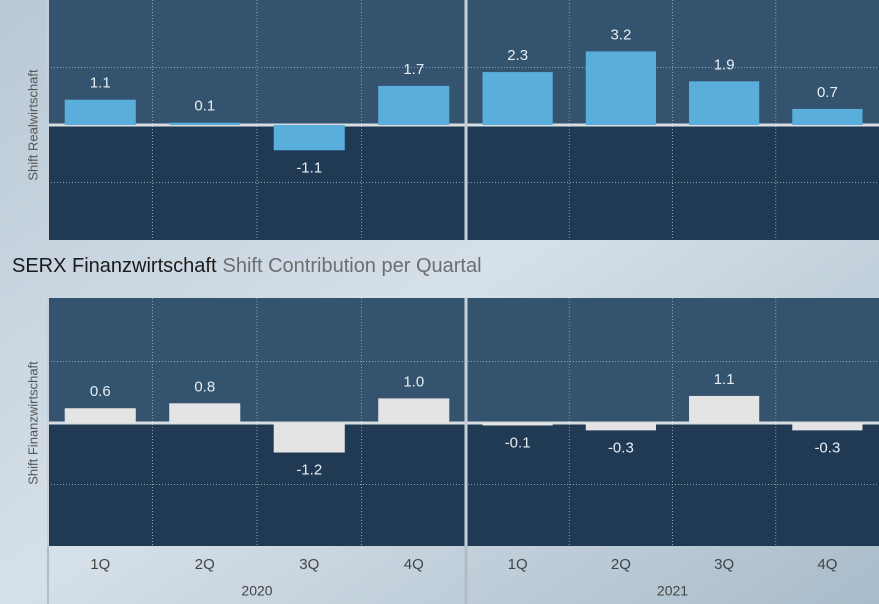 This screenshot has width=879, height=604. Describe the element at coordinates (204, 386) in the screenshot. I see `data-label: 0.8` at that location.